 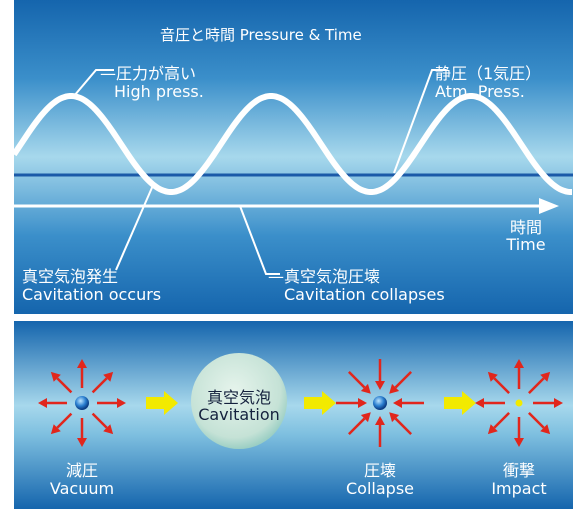 What do you see at coordinates (92, 294) in the screenshot?
I see `cavitation-occurs-label-en: Cavitation occurs` at bounding box center [92, 294].